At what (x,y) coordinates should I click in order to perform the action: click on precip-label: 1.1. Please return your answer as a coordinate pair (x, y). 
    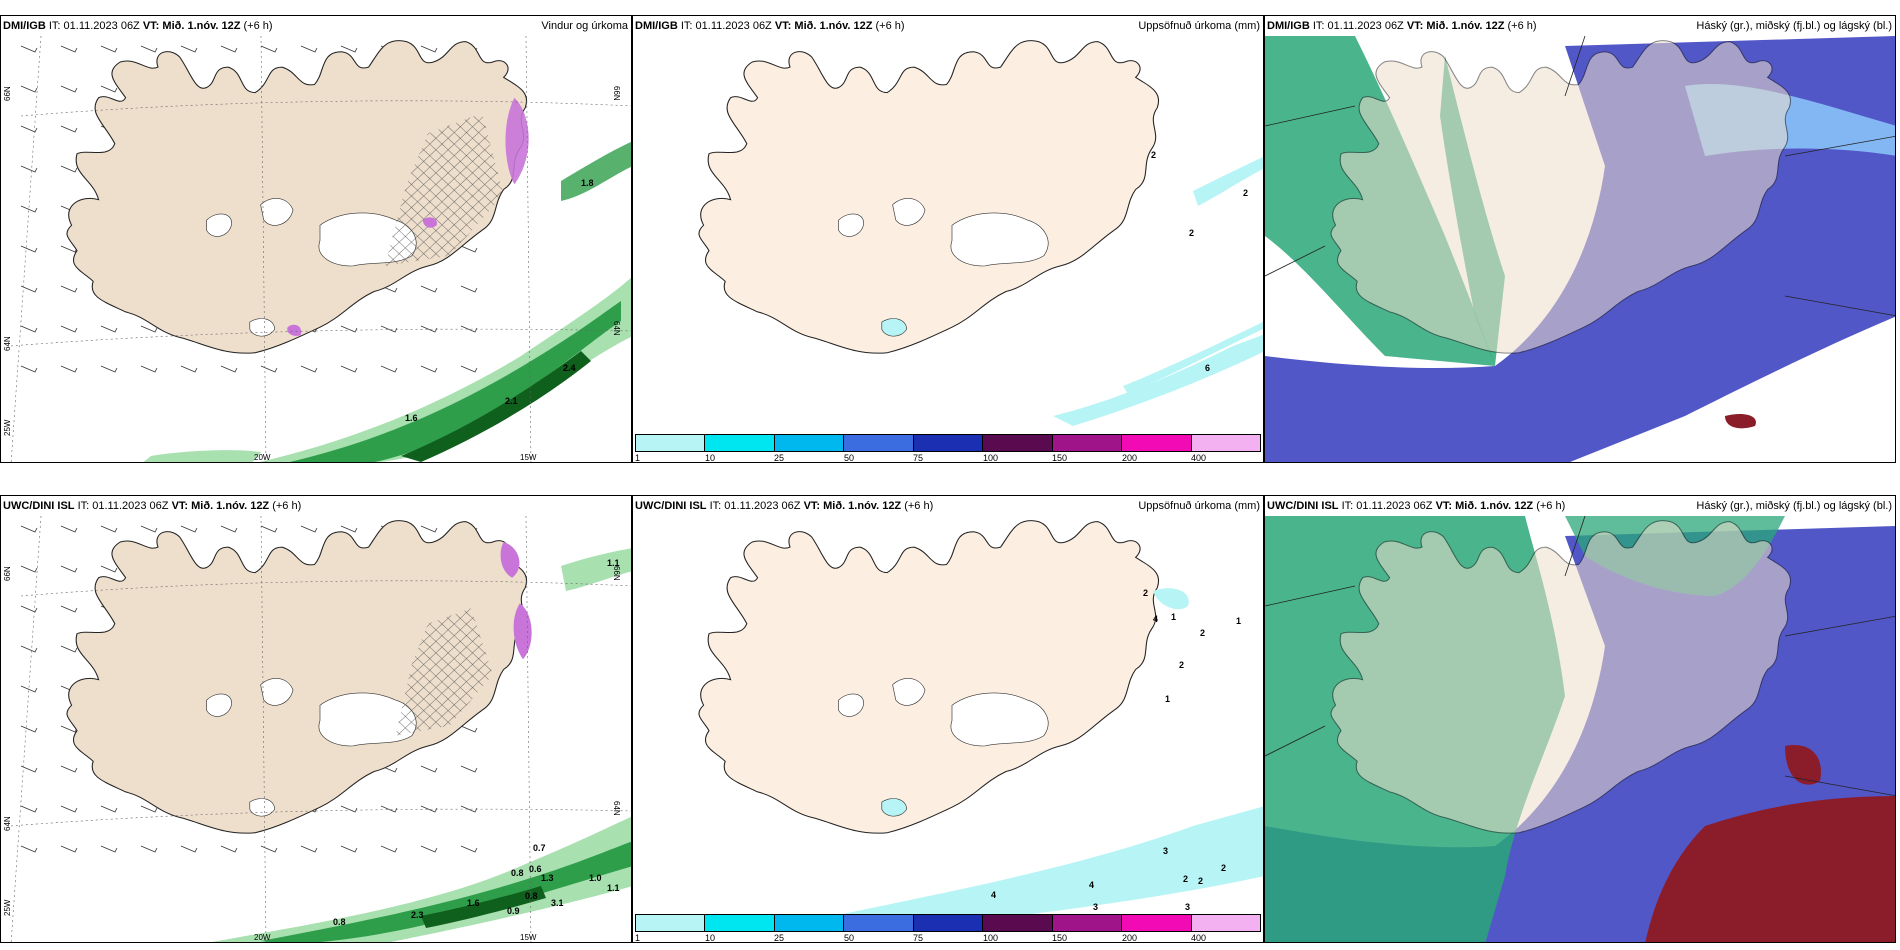
    Looking at the image, I should click on (613, 888).